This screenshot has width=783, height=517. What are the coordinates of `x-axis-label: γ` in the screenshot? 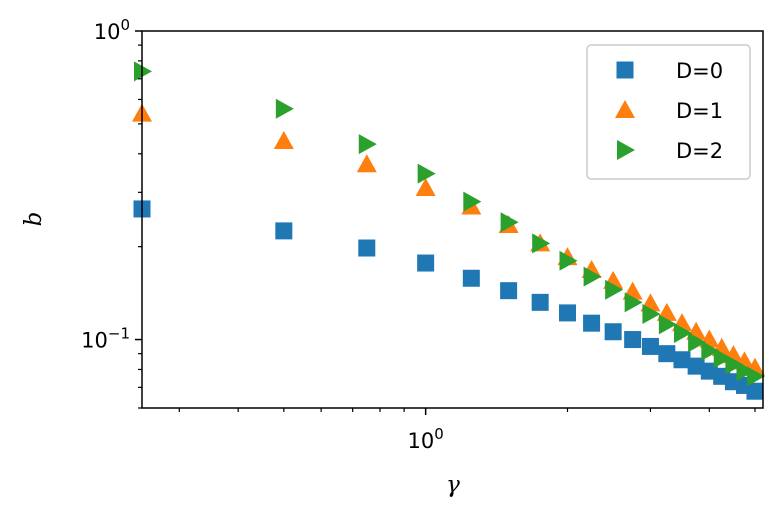 It's located at (453, 485).